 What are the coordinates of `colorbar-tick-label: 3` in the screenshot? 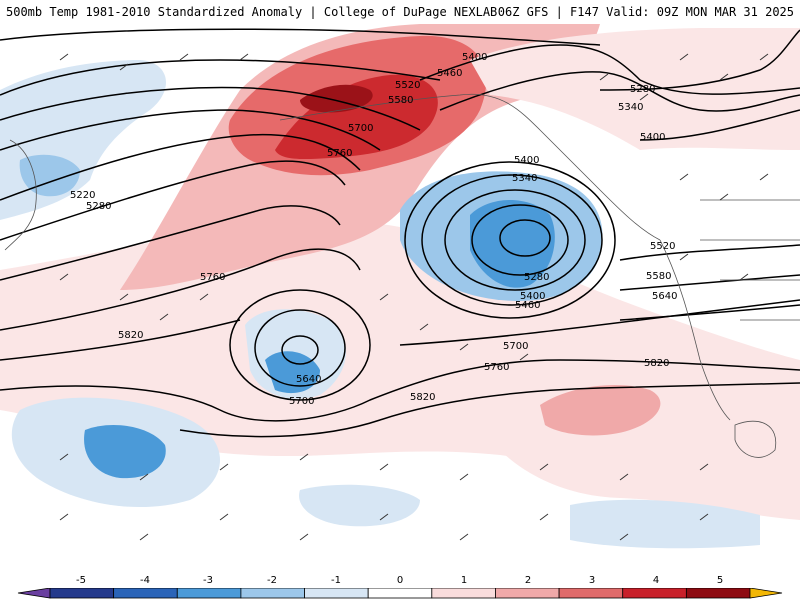 It's located at (592, 580).